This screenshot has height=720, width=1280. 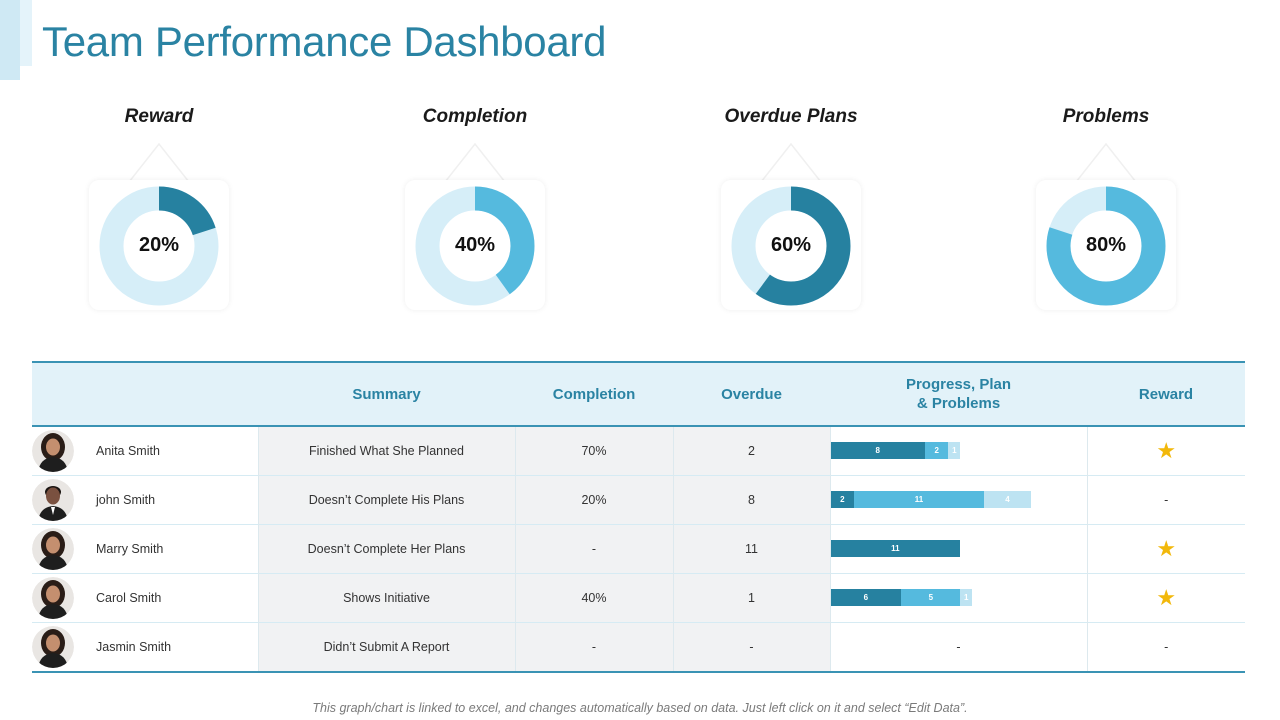 I want to click on member: Anita Smith, so click(x=145, y=451).